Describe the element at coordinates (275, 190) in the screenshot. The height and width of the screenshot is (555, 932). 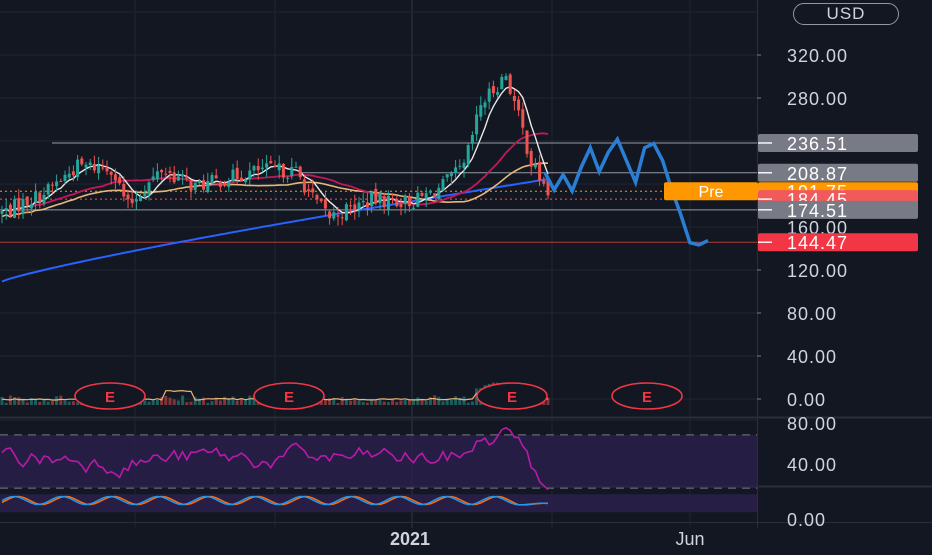
I see `sma-50-line` at that location.